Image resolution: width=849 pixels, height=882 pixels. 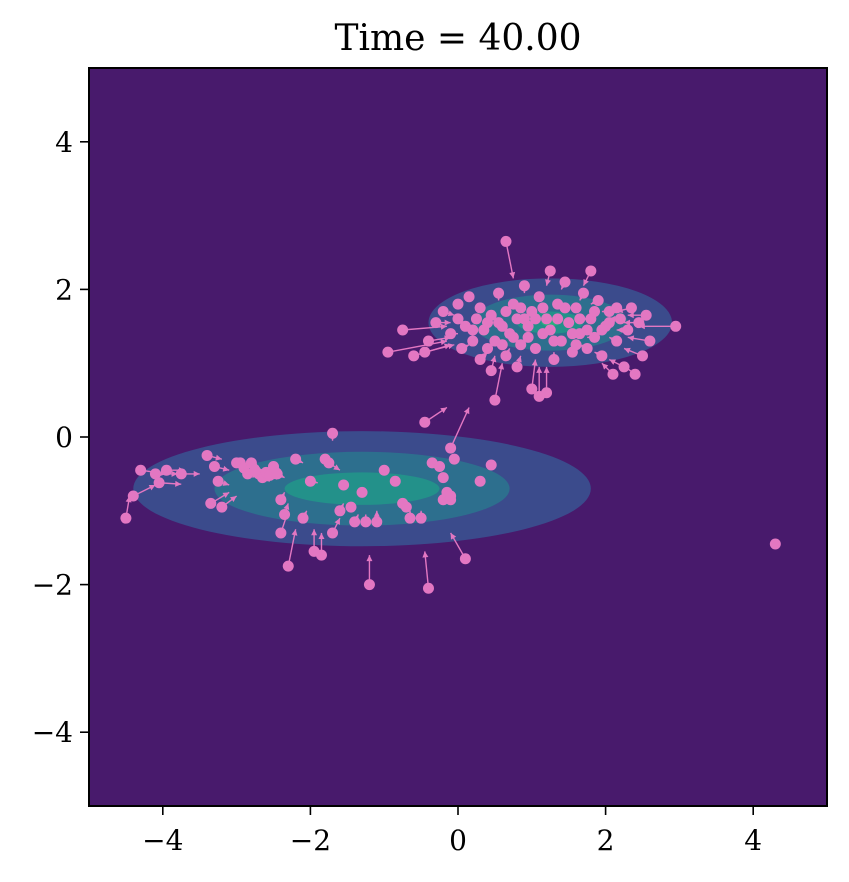 I want to click on x-tick-label: 0, so click(x=458, y=840).